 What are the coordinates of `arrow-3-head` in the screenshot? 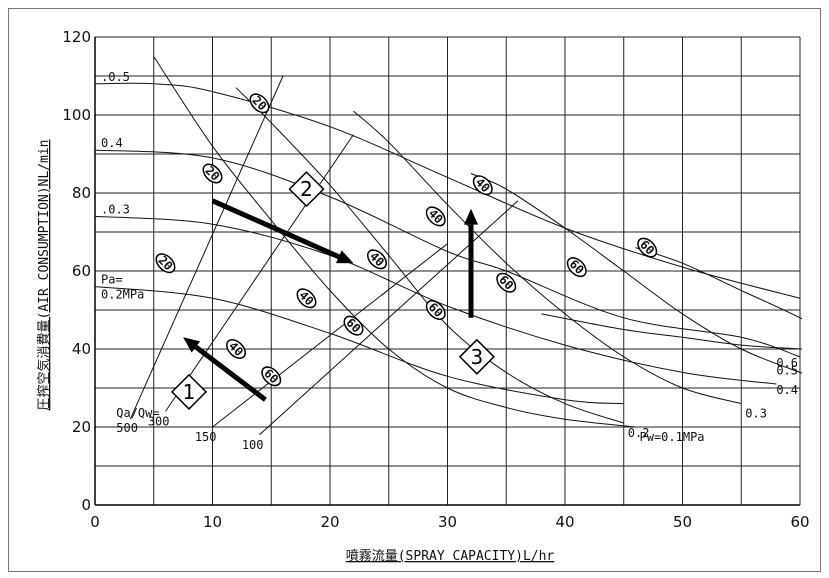 It's located at (471, 216).